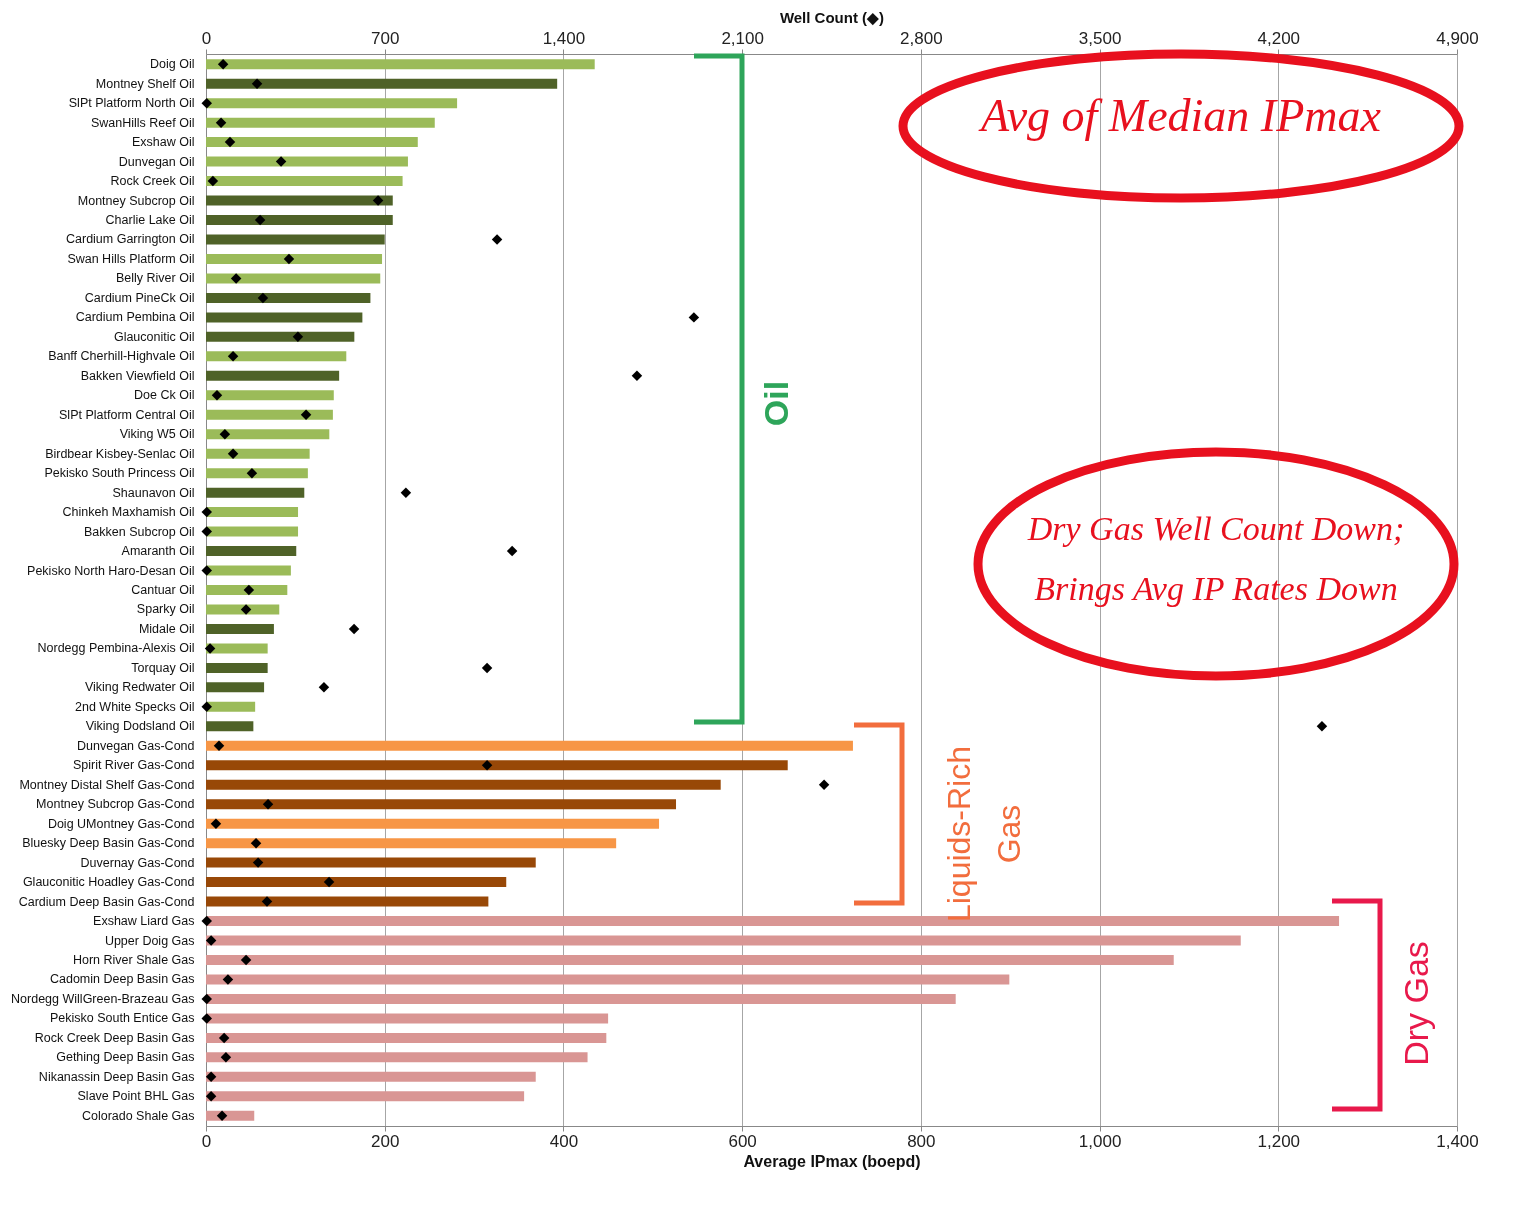 This screenshot has width=1513, height=1231. Describe the element at coordinates (921, 38) in the screenshot. I see `x2-tick-label: 2,800` at that location.